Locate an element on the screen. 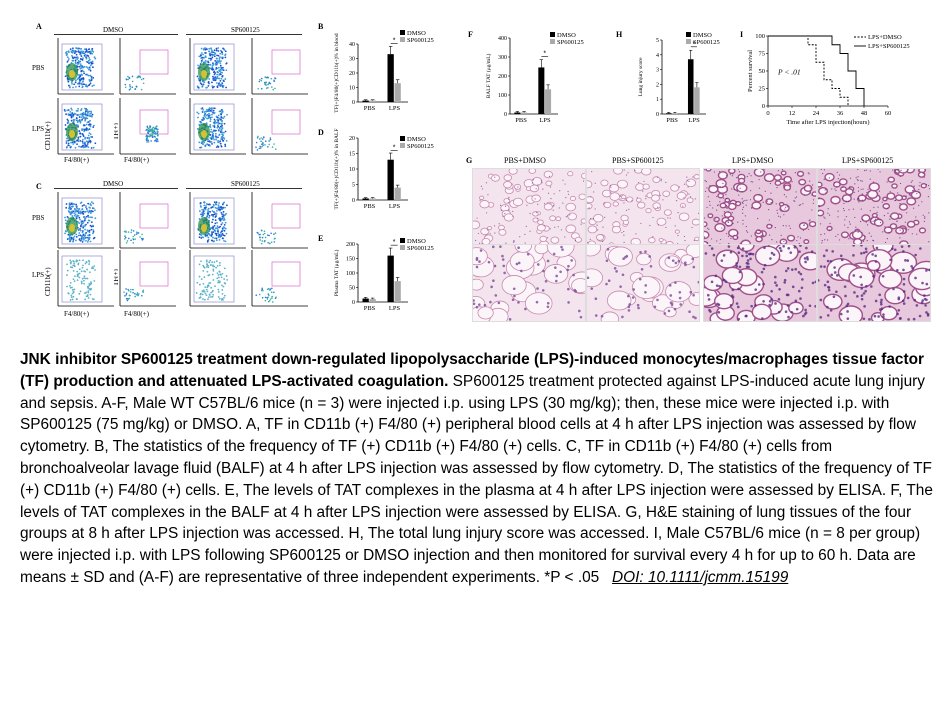 Image resolution: width=945 pixels, height=709 pixels. bar is located at coordinates (365, 101).